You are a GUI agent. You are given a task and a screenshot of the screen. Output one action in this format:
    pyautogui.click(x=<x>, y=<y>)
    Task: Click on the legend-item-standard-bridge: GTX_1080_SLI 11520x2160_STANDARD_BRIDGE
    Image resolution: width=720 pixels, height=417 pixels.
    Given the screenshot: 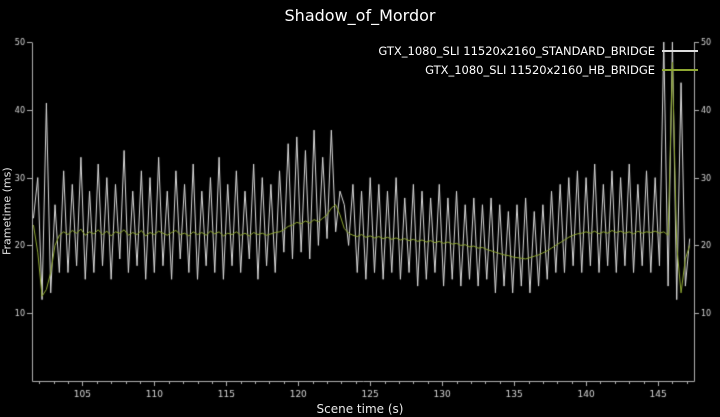 What is the action you would take?
    pyautogui.click(x=538, y=51)
    